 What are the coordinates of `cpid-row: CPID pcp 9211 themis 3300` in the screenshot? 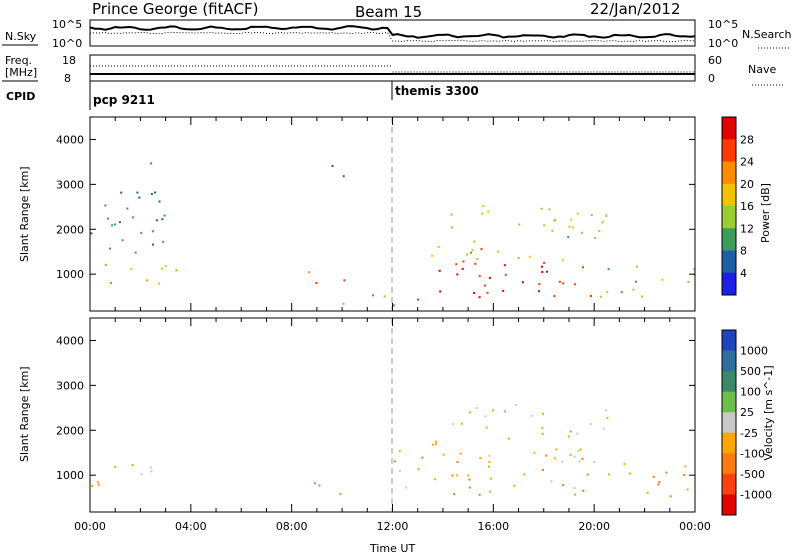 It's located at (242, 95).